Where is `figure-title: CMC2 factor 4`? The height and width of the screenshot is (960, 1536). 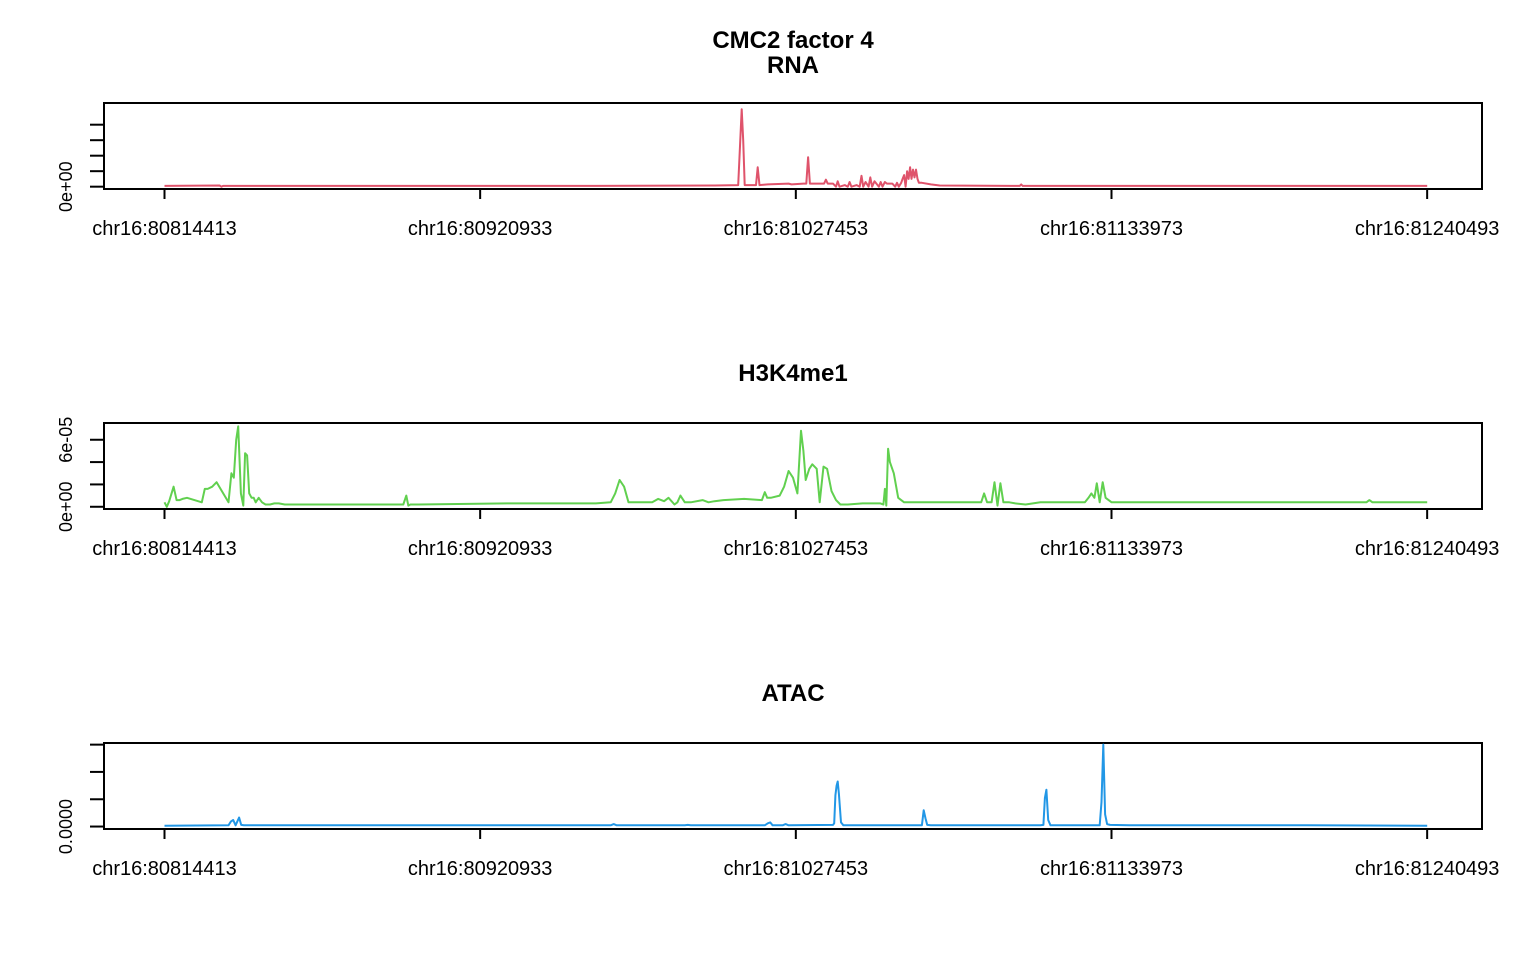 figure-title: CMC2 factor 4 is located at coordinates (793, 40).